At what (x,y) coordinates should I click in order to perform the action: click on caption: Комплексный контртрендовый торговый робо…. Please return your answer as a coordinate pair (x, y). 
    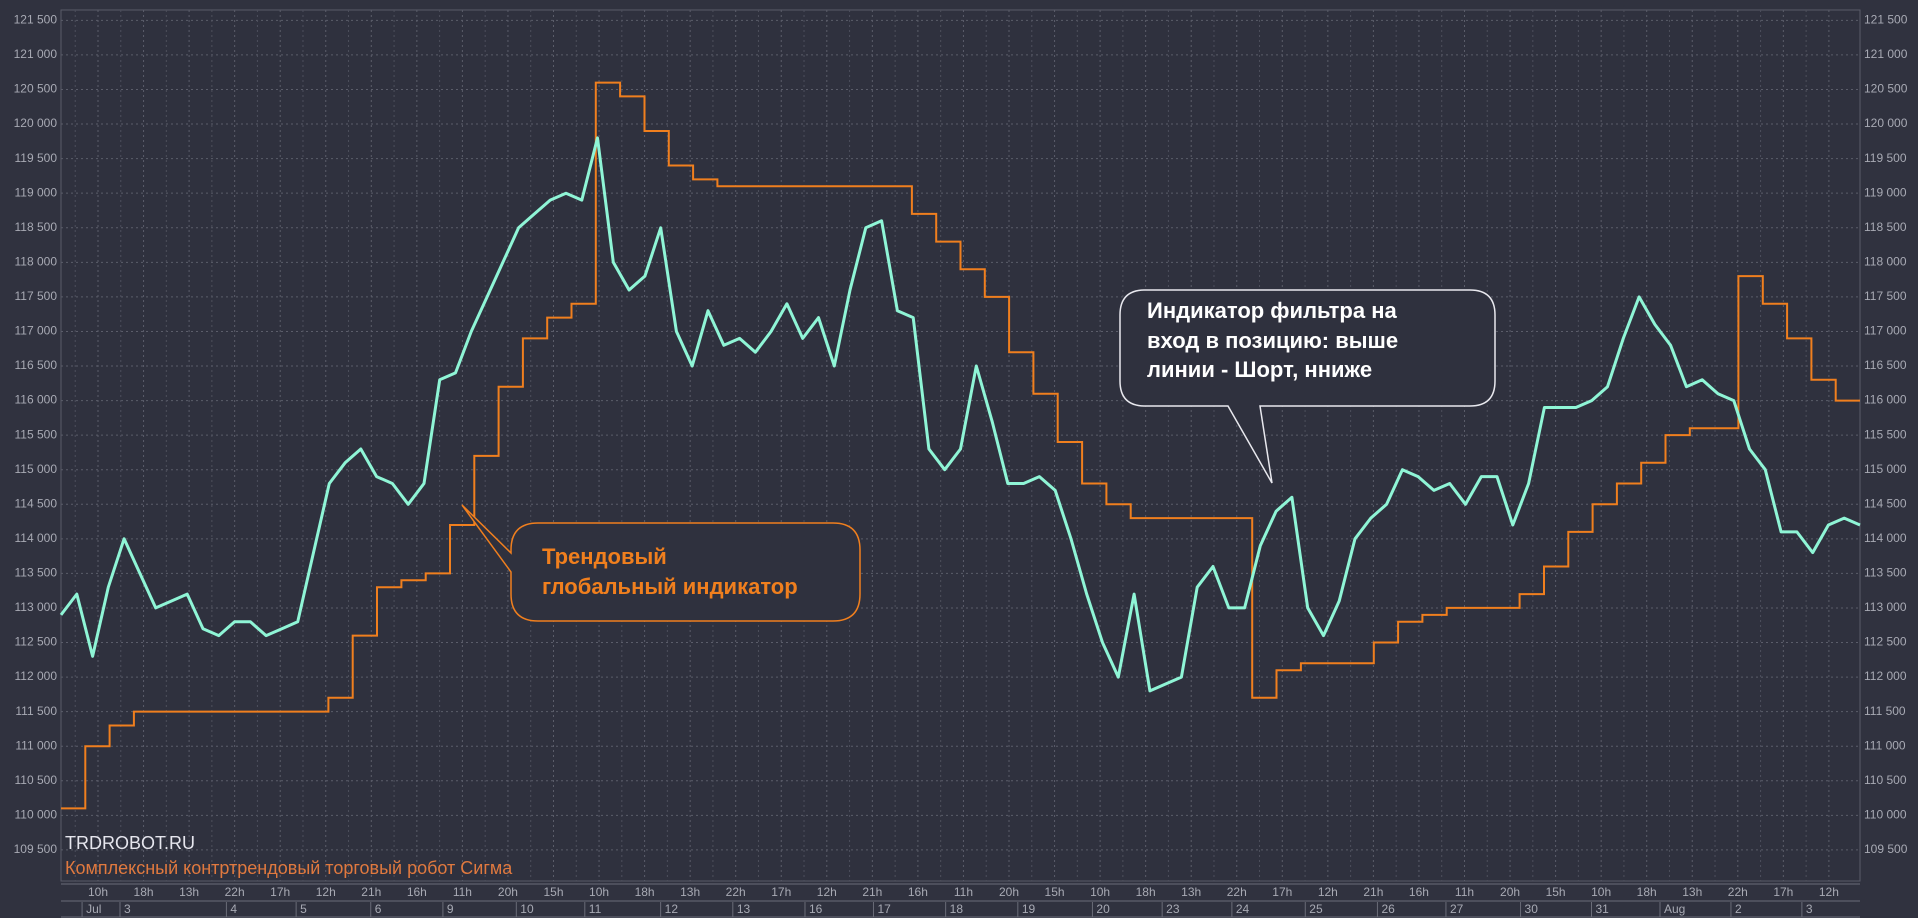
    Looking at the image, I should click on (289, 868).